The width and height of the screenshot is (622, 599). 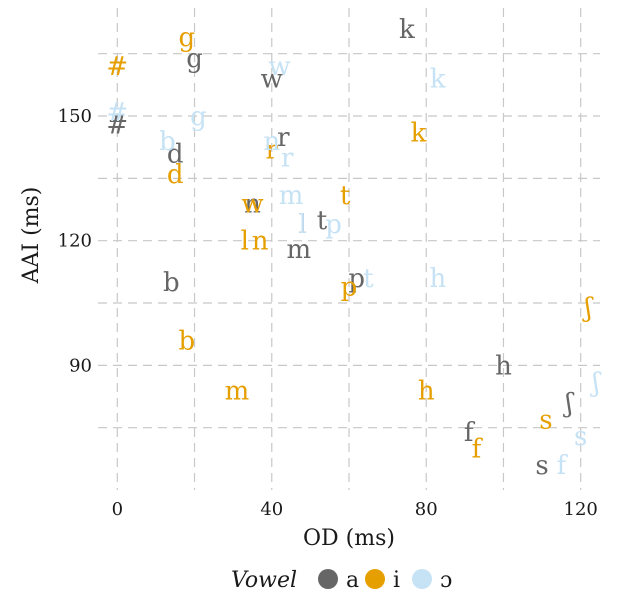 What do you see at coordinates (75, 241) in the screenshot?
I see `y-tick-label: 120` at bounding box center [75, 241].